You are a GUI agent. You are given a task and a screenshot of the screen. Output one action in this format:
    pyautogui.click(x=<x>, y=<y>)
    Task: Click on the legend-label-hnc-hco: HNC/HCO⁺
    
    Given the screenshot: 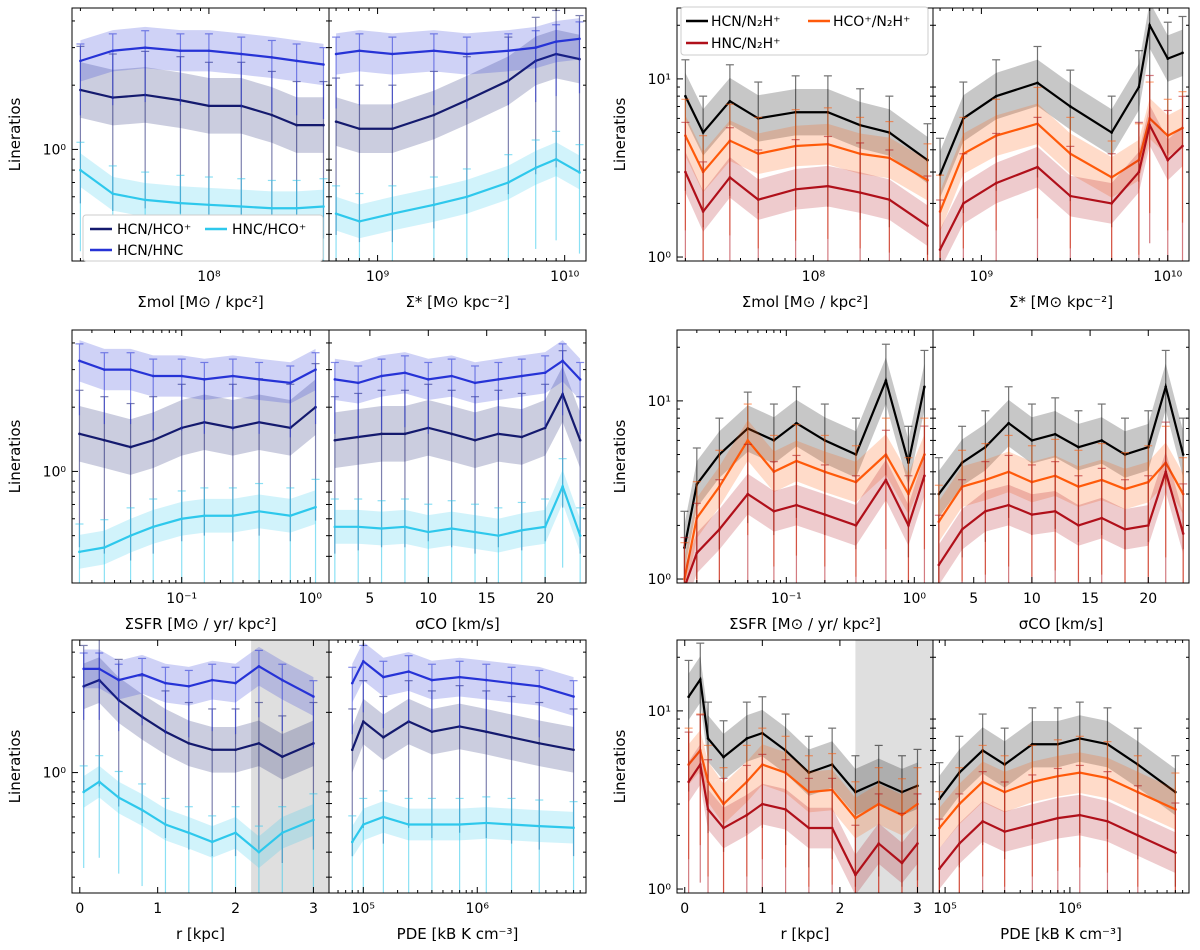 What is the action you would take?
    pyautogui.click(x=269, y=230)
    